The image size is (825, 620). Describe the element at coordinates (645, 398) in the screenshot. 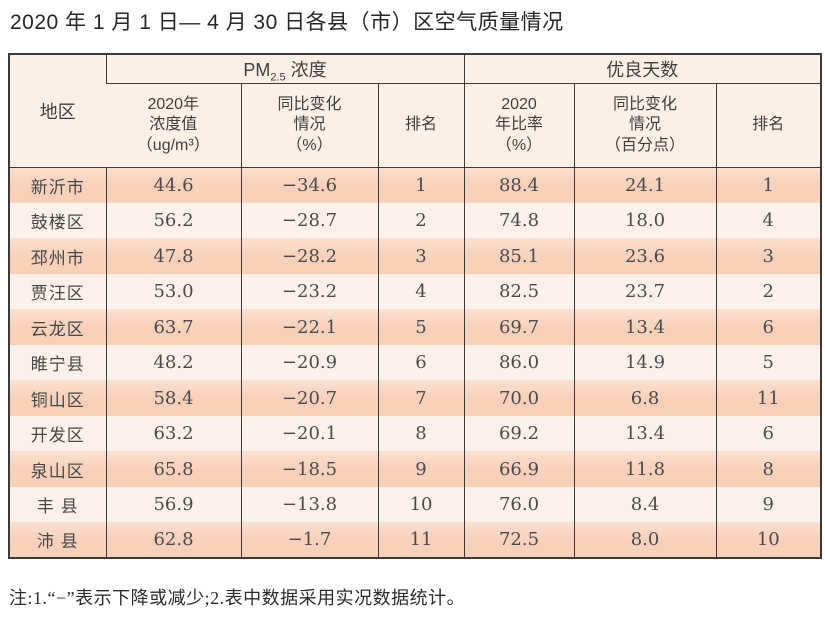

I see `ratio-change-cell: 6.8` at that location.